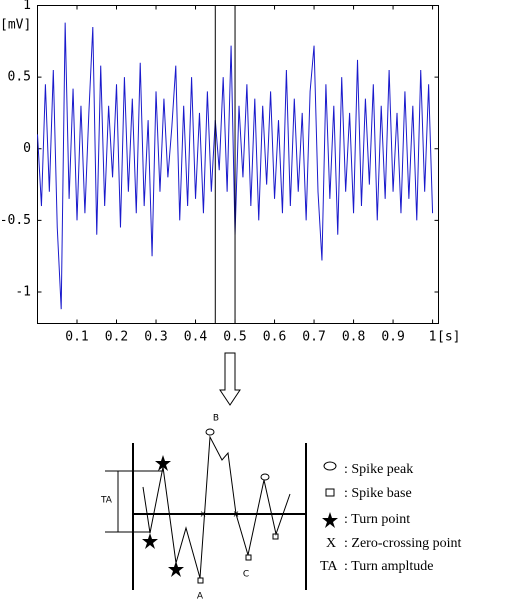  I want to click on legend-symbol: TA, so click(329, 566).